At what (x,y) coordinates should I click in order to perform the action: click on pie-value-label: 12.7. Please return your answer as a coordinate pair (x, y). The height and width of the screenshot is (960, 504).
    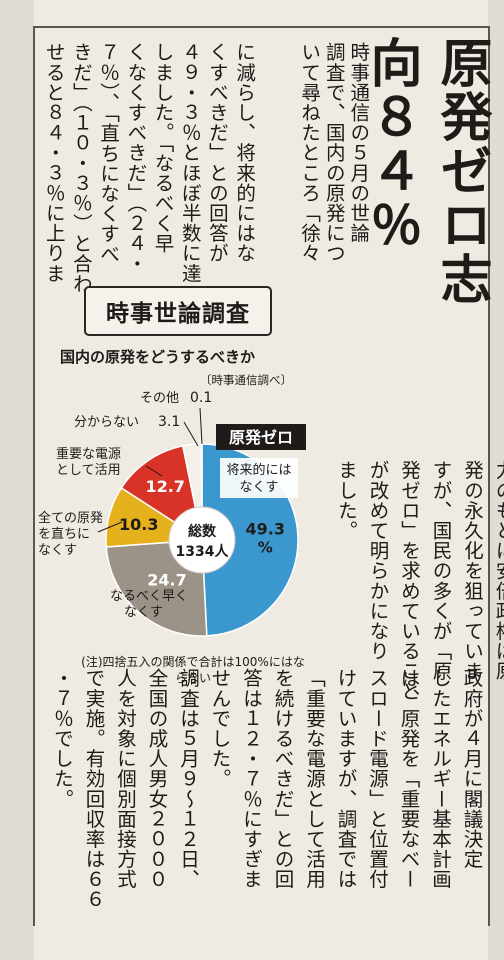
    Looking at the image, I should click on (164, 486).